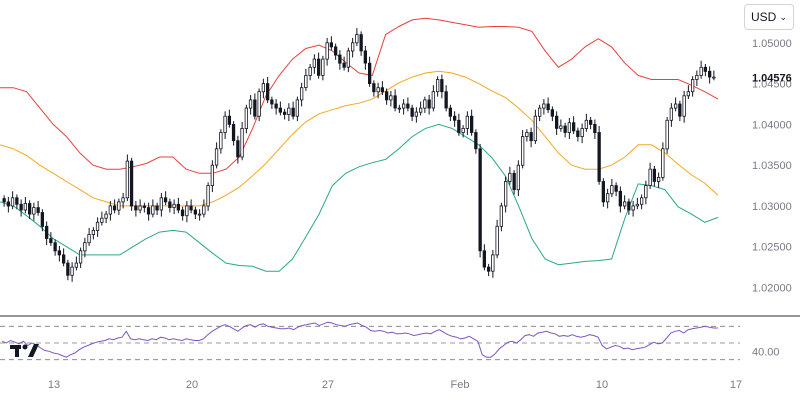 The height and width of the screenshot is (405, 800). What do you see at coordinates (192, 385) in the screenshot?
I see `time-tick-label: 20` at bounding box center [192, 385].